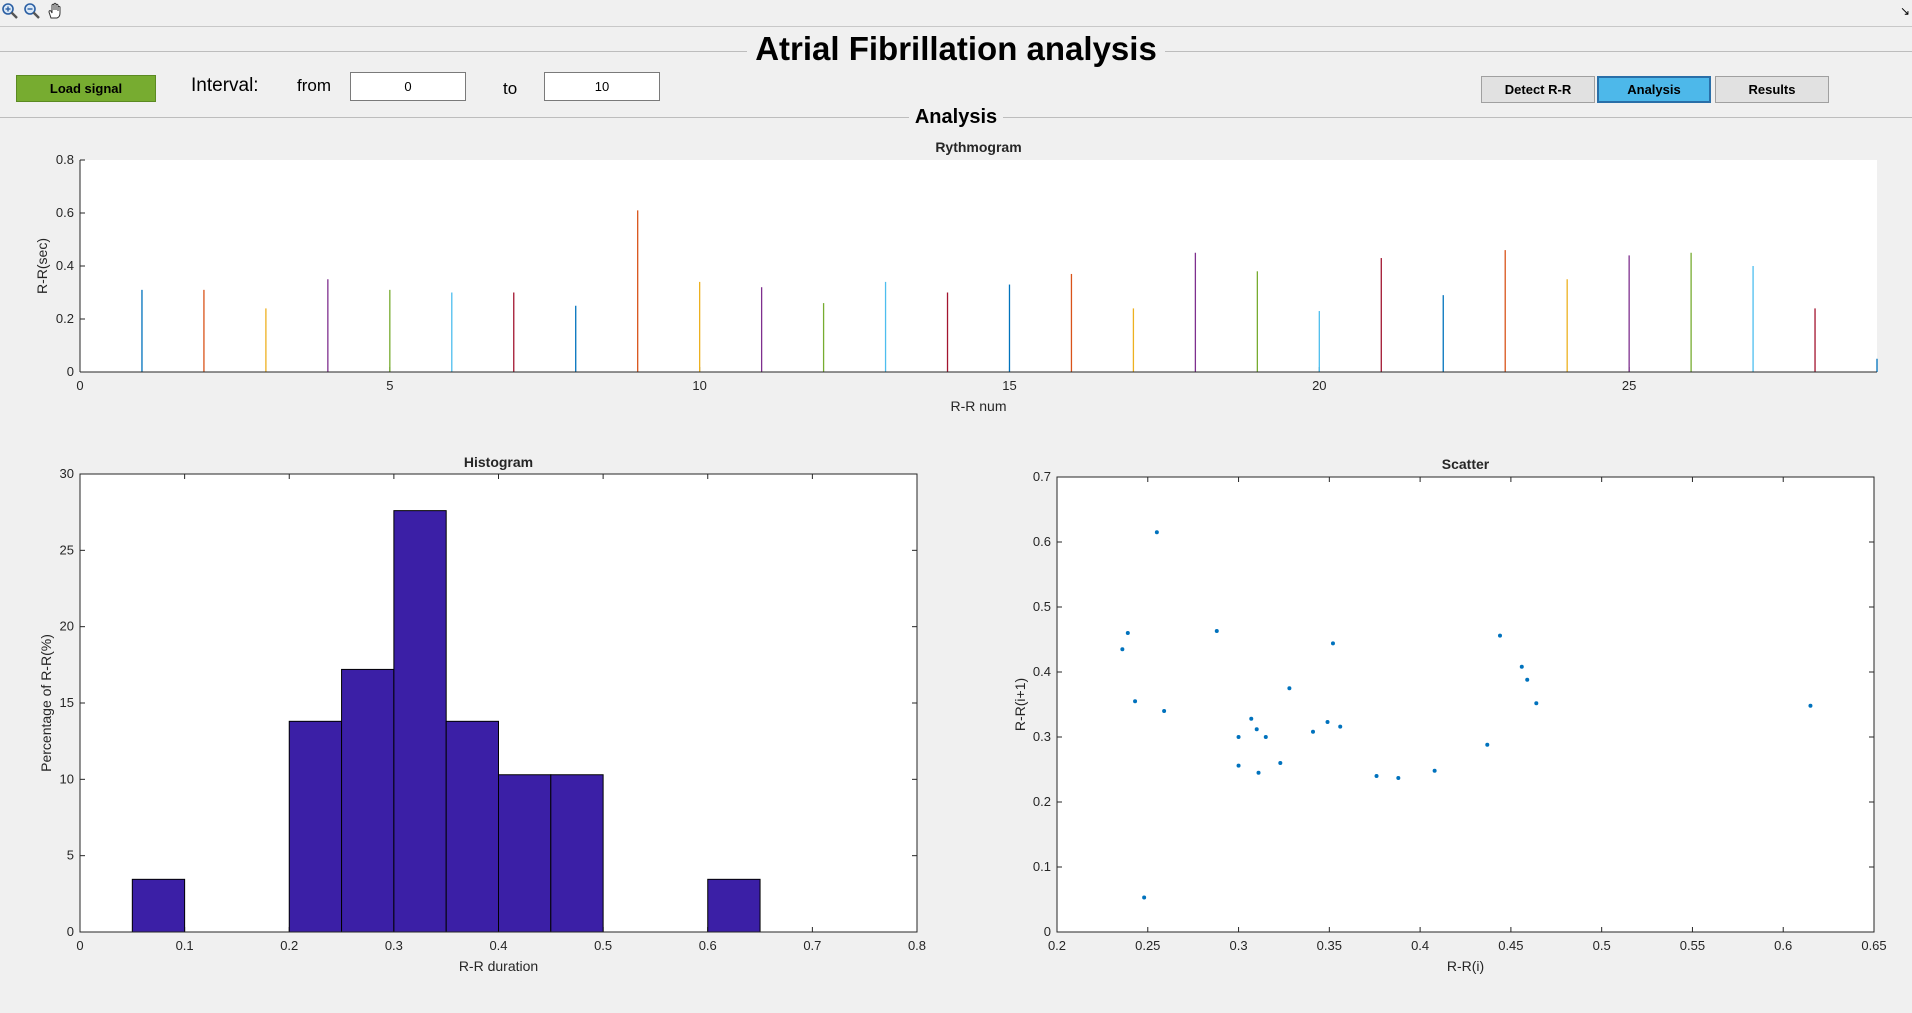 This screenshot has height=1013, width=1912. I want to click on panel-title: Analysis, so click(956, 117).